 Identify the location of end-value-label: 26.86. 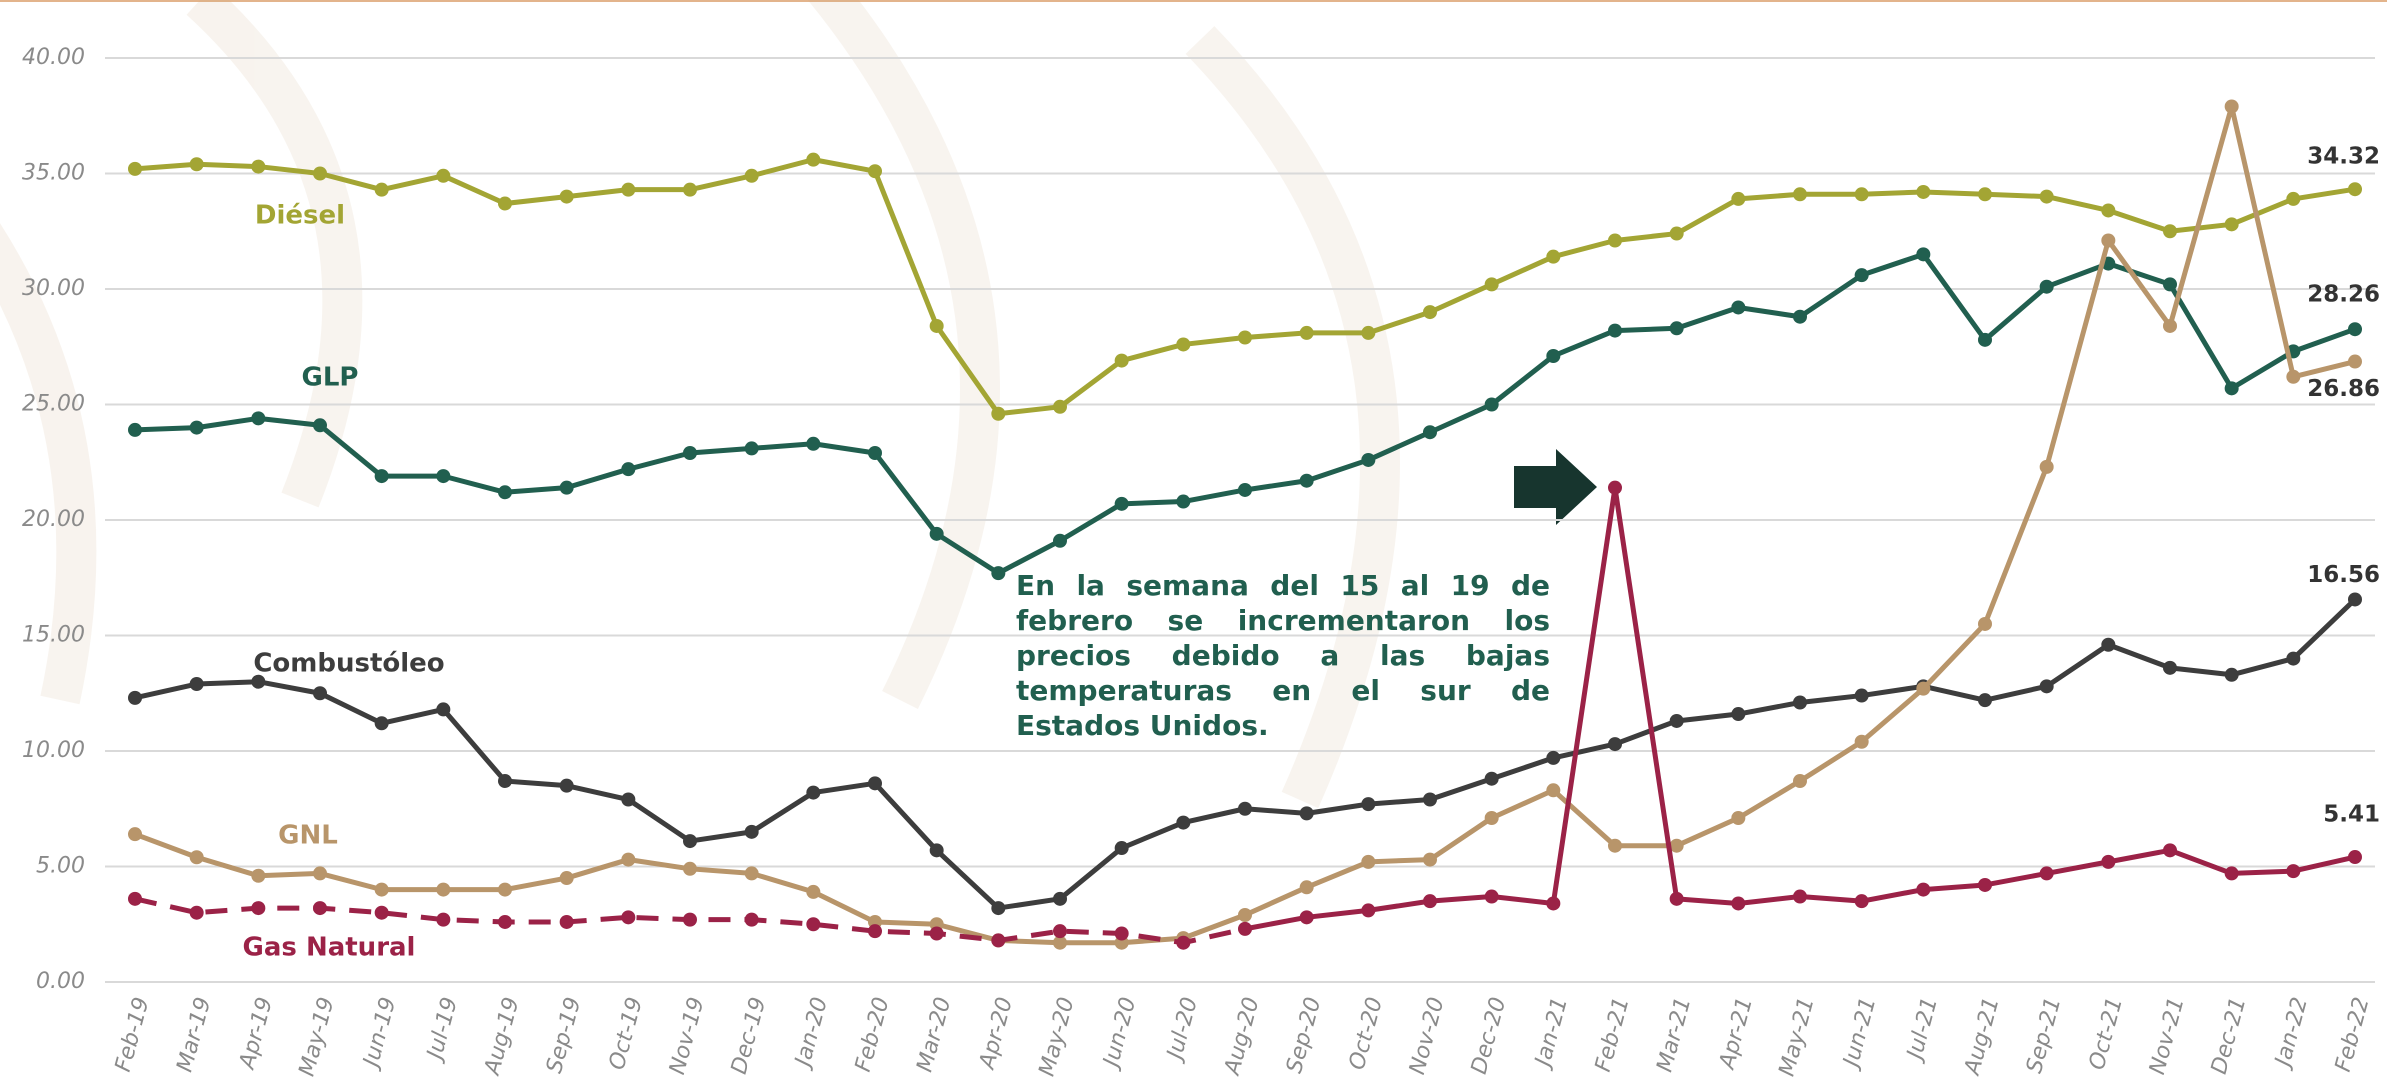
(2343, 389).